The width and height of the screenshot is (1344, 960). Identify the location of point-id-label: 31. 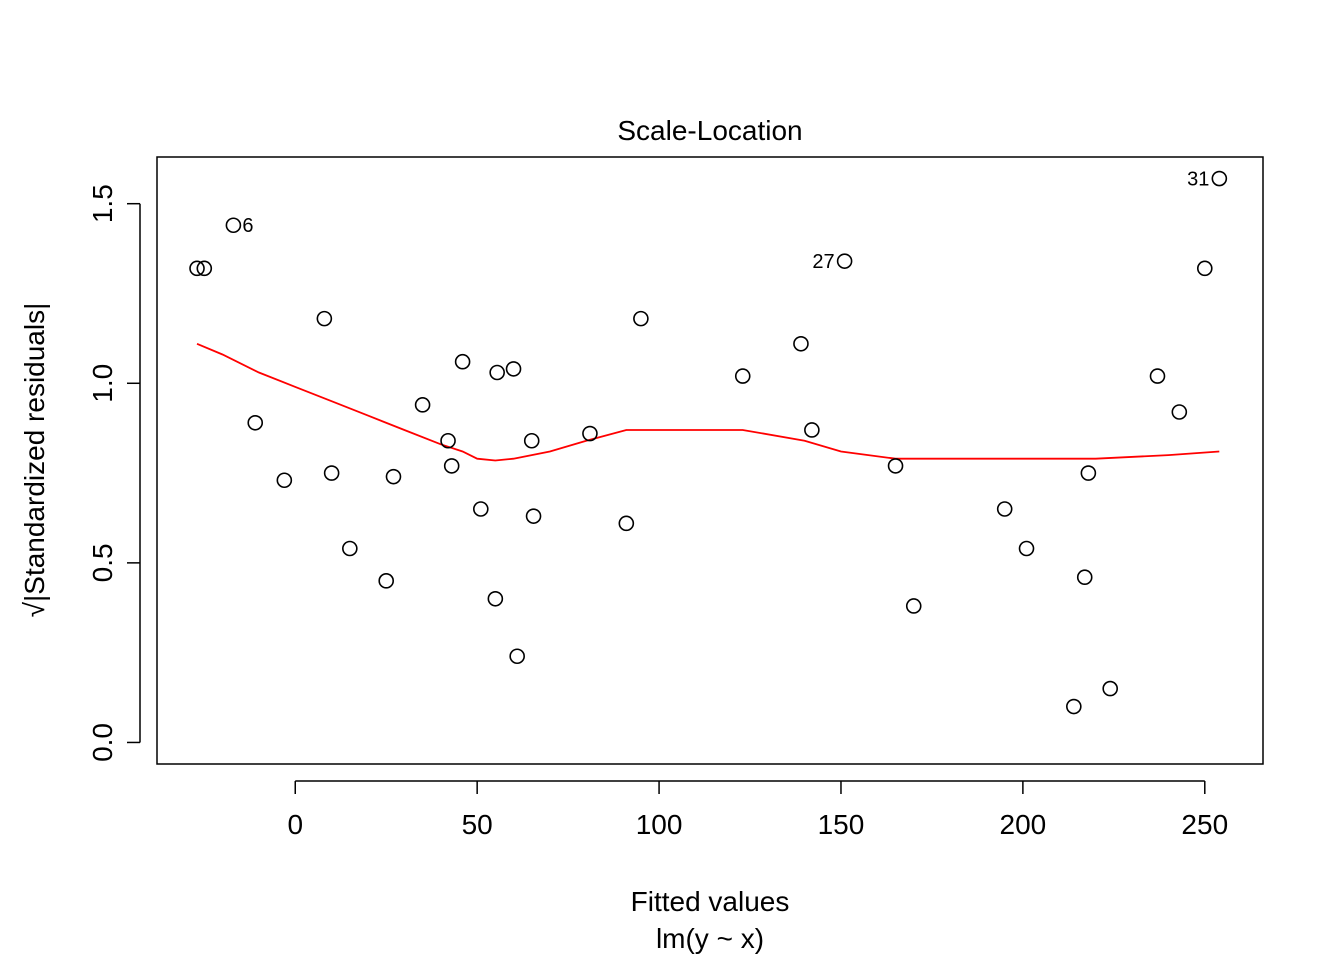
(1198, 180).